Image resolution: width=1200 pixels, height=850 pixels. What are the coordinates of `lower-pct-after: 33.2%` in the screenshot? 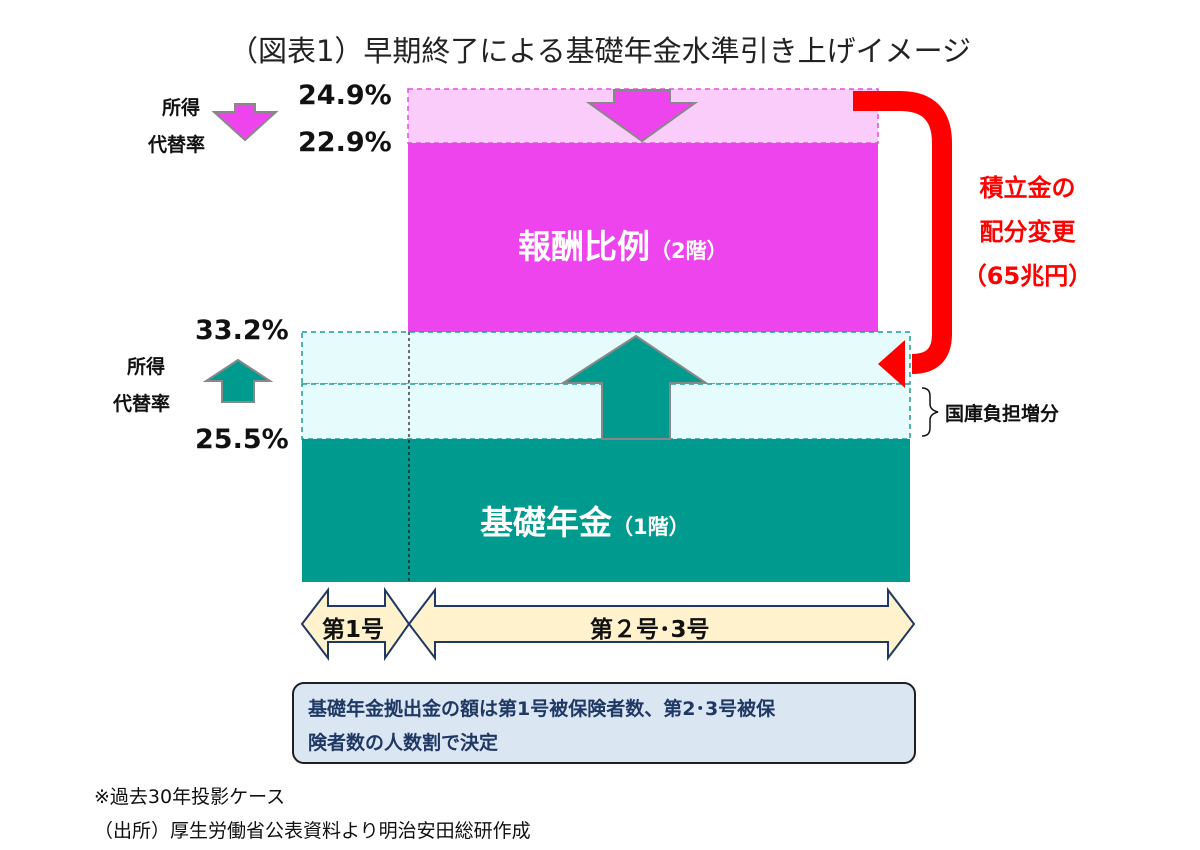 It's located at (242, 330).